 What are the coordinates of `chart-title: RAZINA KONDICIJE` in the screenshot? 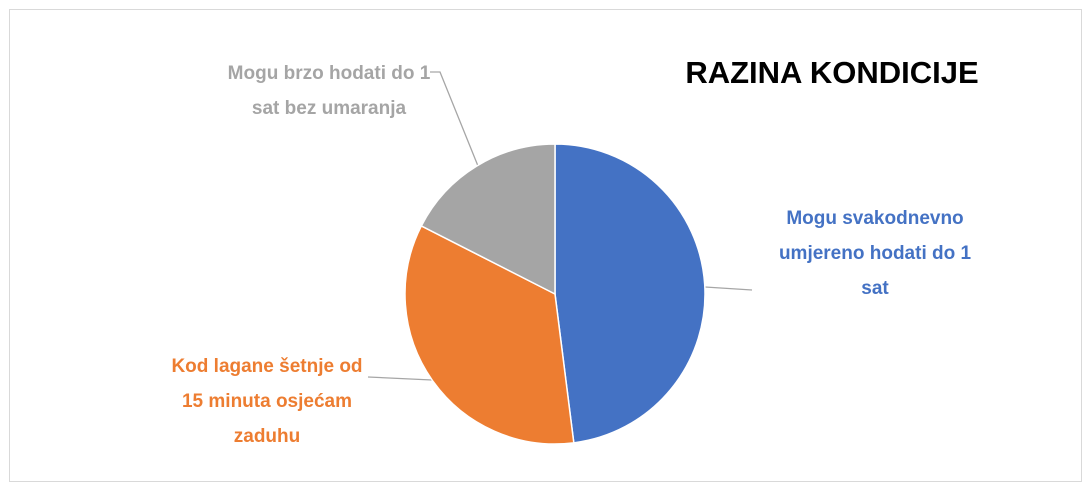 It's located at (832, 72).